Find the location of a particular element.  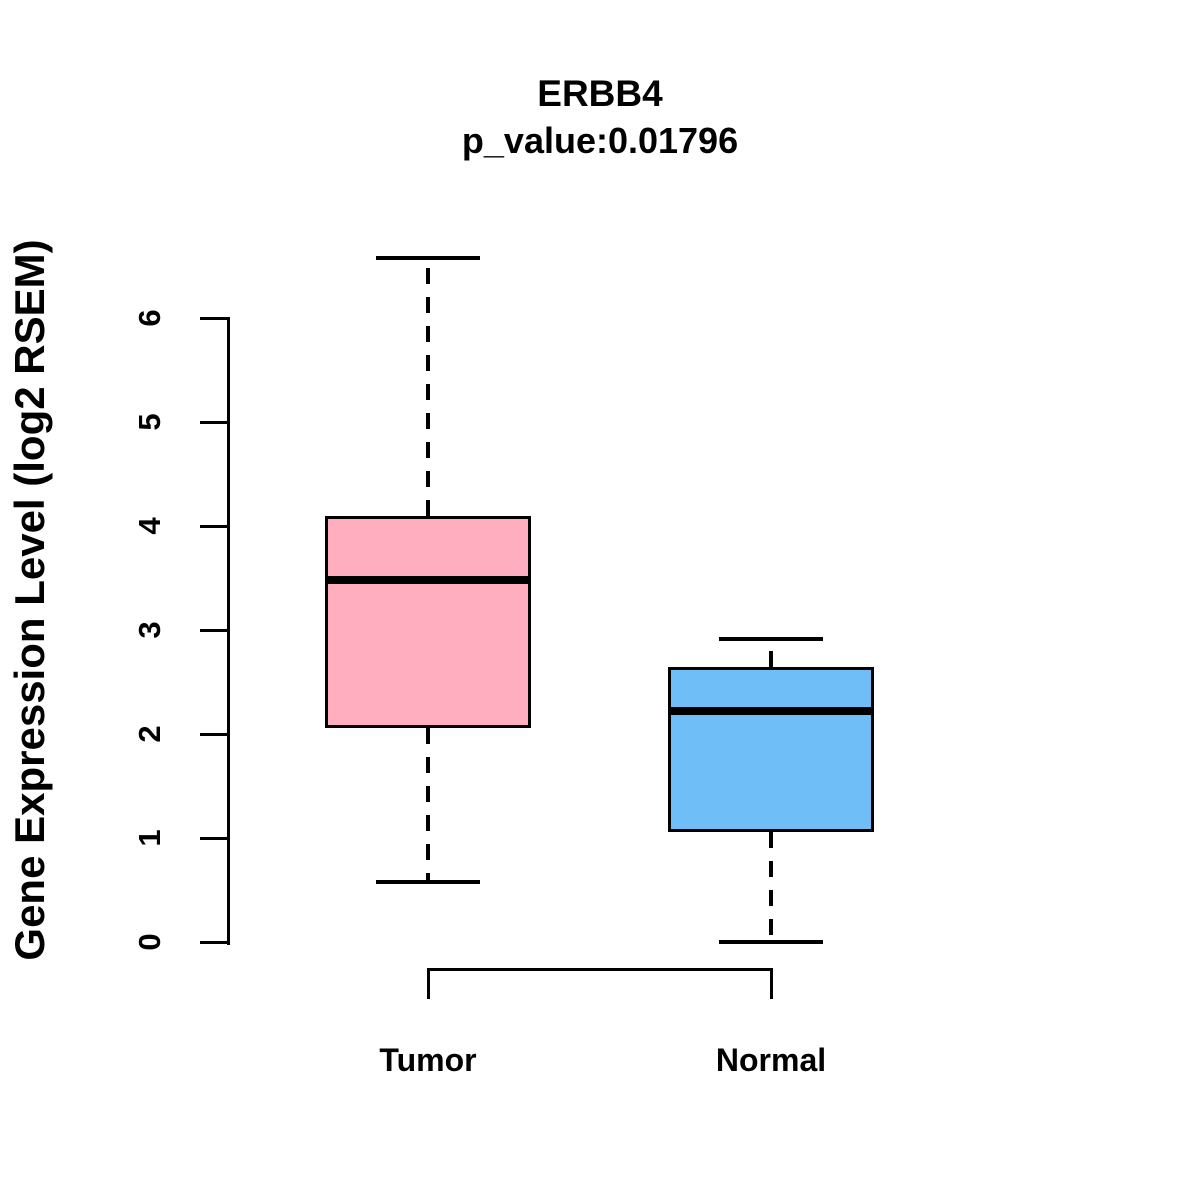

lower-whisker-cap-normal is located at coordinates (771, 942).